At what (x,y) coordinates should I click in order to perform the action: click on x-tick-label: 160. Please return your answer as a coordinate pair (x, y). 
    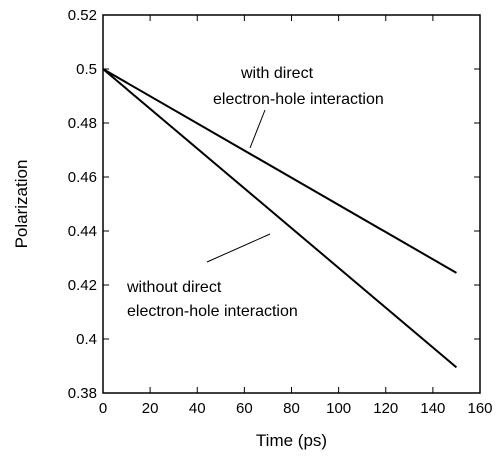
    Looking at the image, I should click on (479, 408).